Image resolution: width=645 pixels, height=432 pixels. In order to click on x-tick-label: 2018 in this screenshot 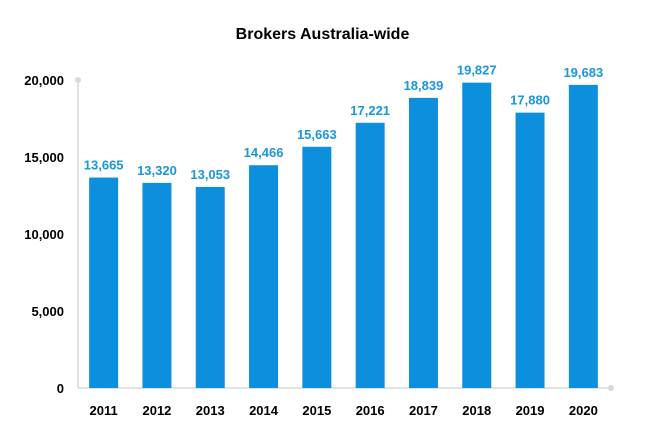, I will do `click(476, 410)`.